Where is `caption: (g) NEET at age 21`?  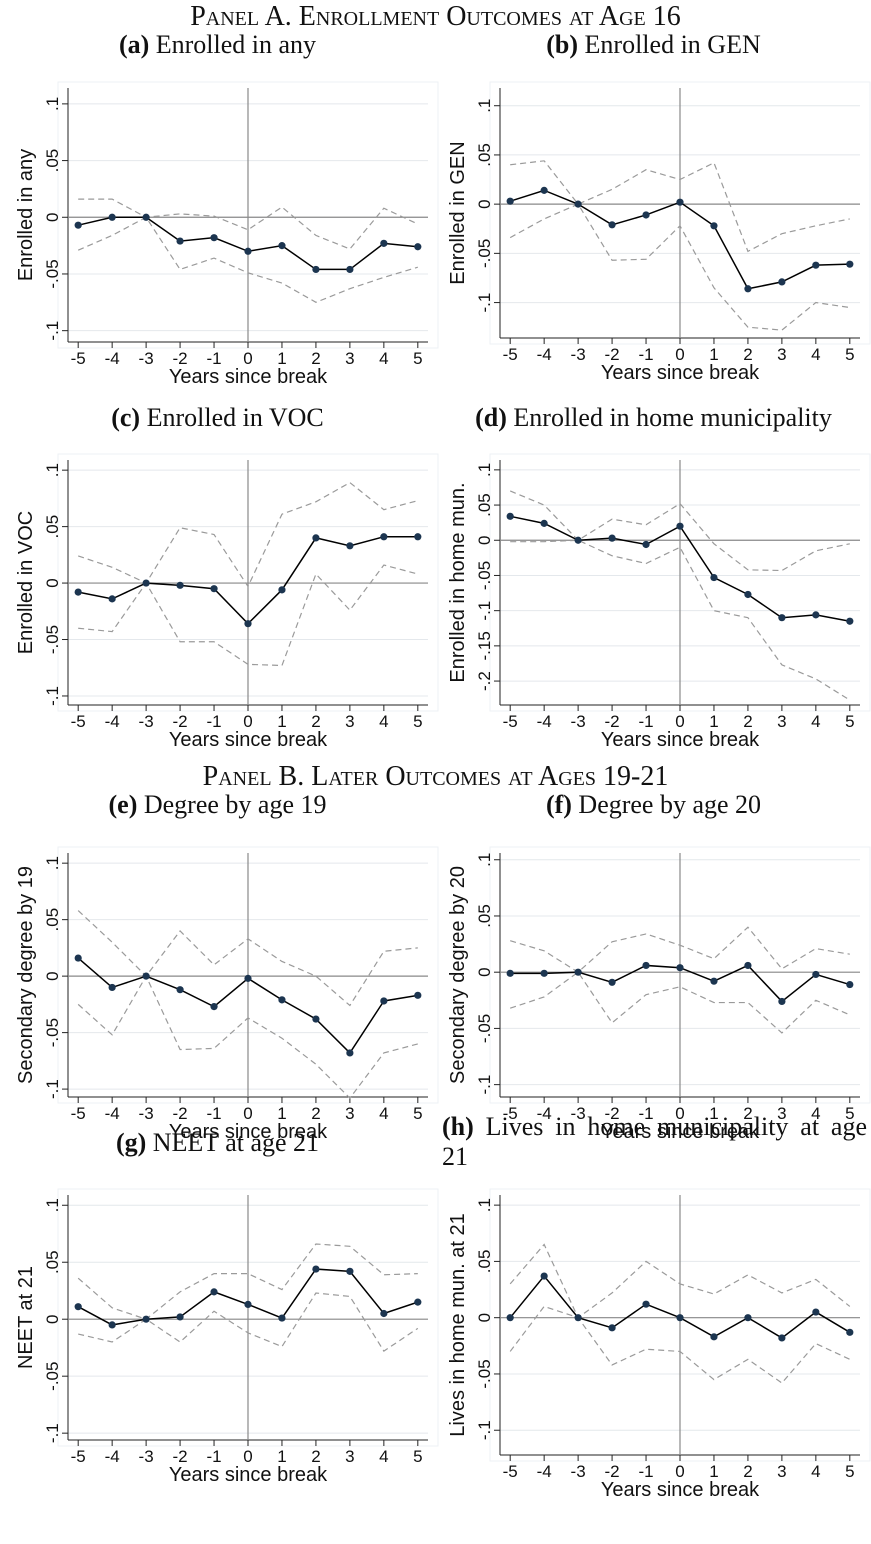 caption: (g) NEET at age 21 is located at coordinates (217, 1143).